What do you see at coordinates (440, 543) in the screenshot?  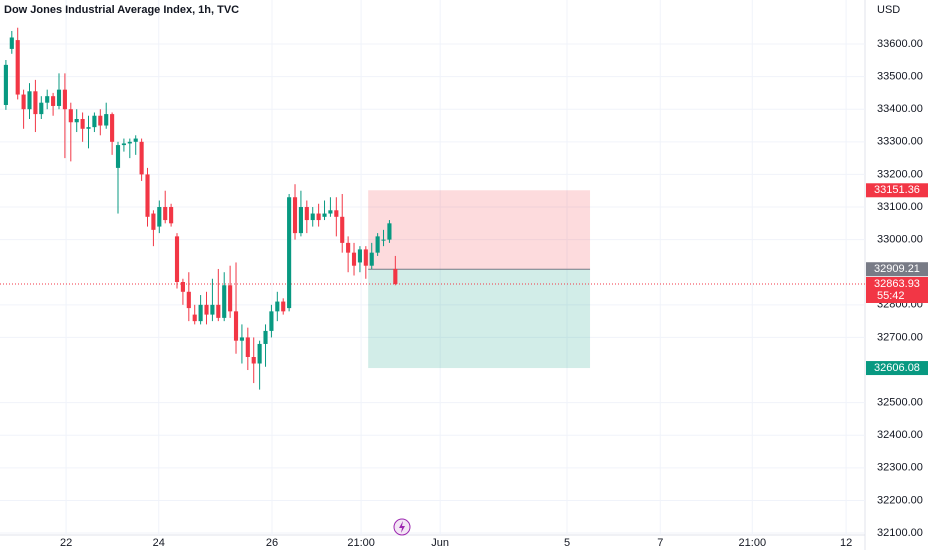 I see `x-tick-label: Jun` at bounding box center [440, 543].